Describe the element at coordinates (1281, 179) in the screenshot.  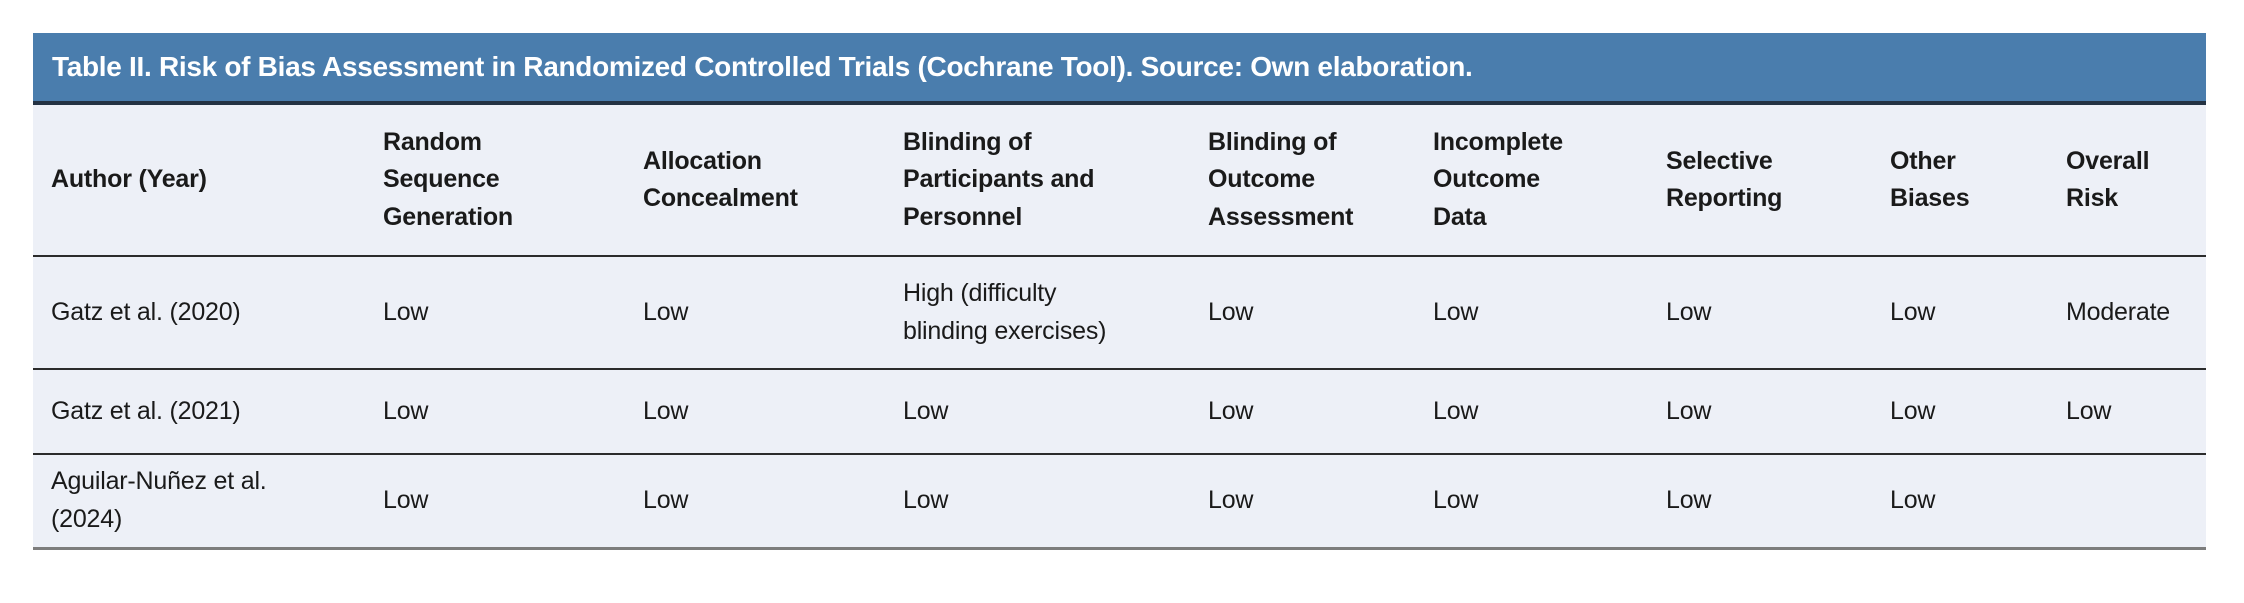
I see `column-header-blinding-outcome-assessment: Blinding of Outcome Assessment` at that location.